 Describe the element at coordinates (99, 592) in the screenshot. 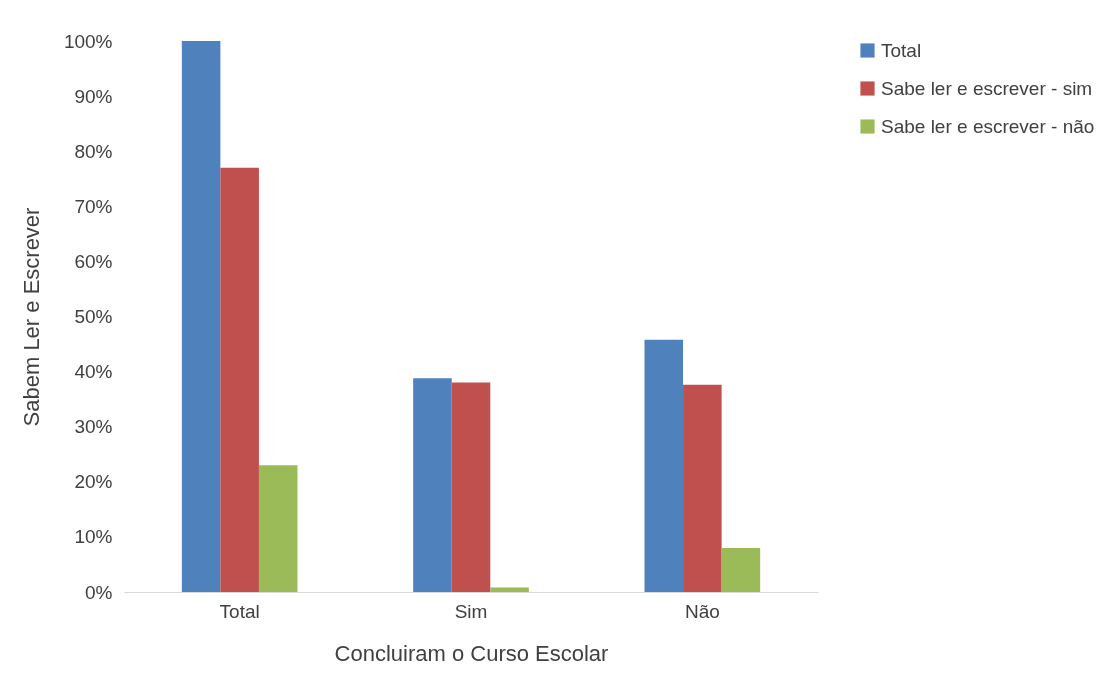

I see `y-tick-label: 0%` at that location.